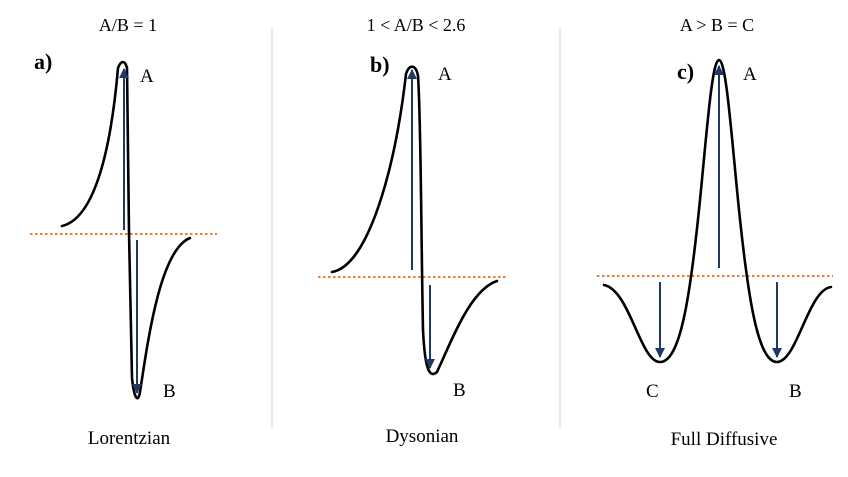 Image resolution: width=848 pixels, height=477 pixels. Describe the element at coordinates (169, 391) in the screenshot. I see `point-label-a-trough: B` at that location.